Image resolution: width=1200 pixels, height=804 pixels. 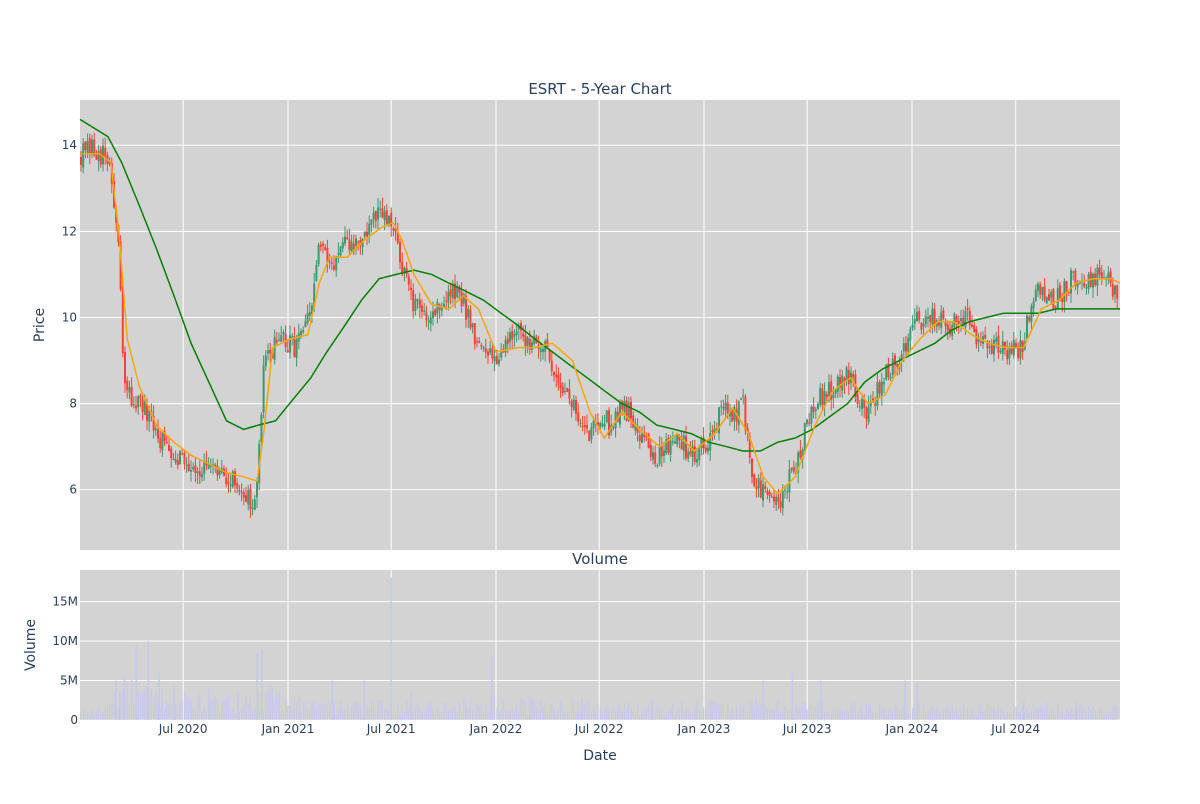 What do you see at coordinates (529, 708) in the screenshot?
I see `volume-spike-bar` at bounding box center [529, 708].